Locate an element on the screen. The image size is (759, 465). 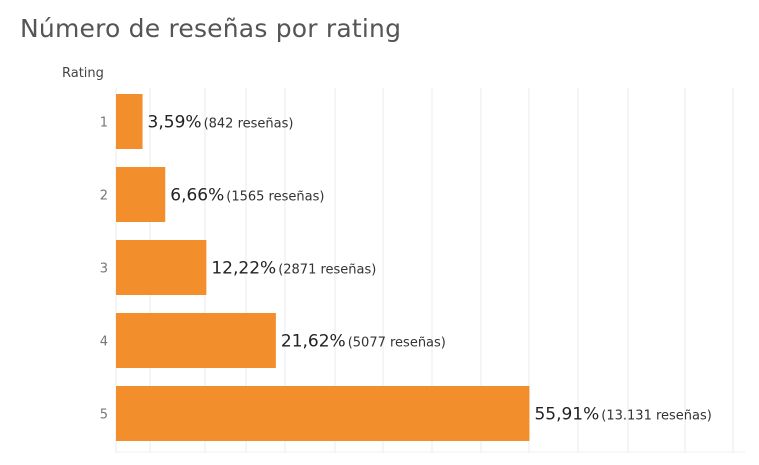
count-data-label: (2871 reseñas) is located at coordinates (327, 270).